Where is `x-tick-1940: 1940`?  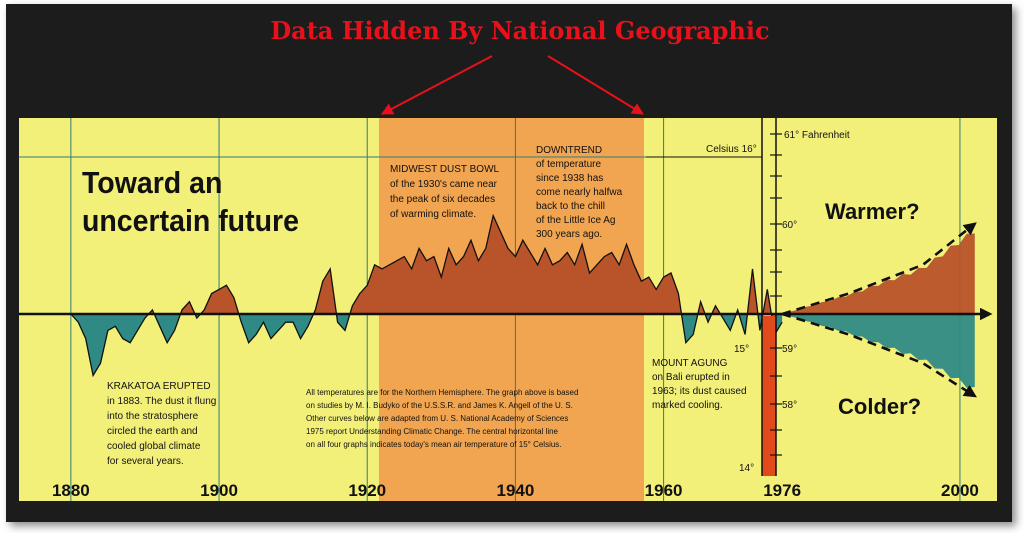
x-tick-1940: 1940 is located at coordinates (515, 490).